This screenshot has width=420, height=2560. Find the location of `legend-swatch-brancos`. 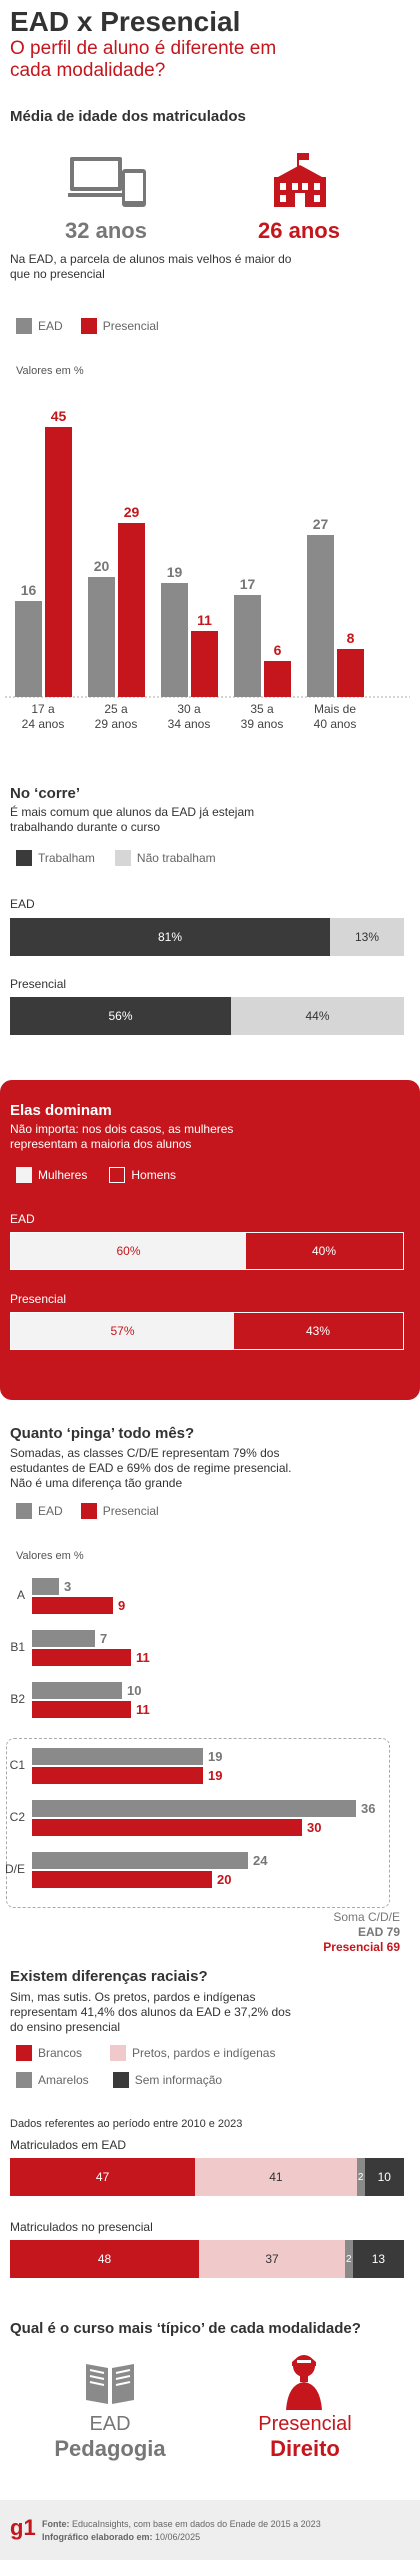

legend-swatch-brancos is located at coordinates (24, 2053).